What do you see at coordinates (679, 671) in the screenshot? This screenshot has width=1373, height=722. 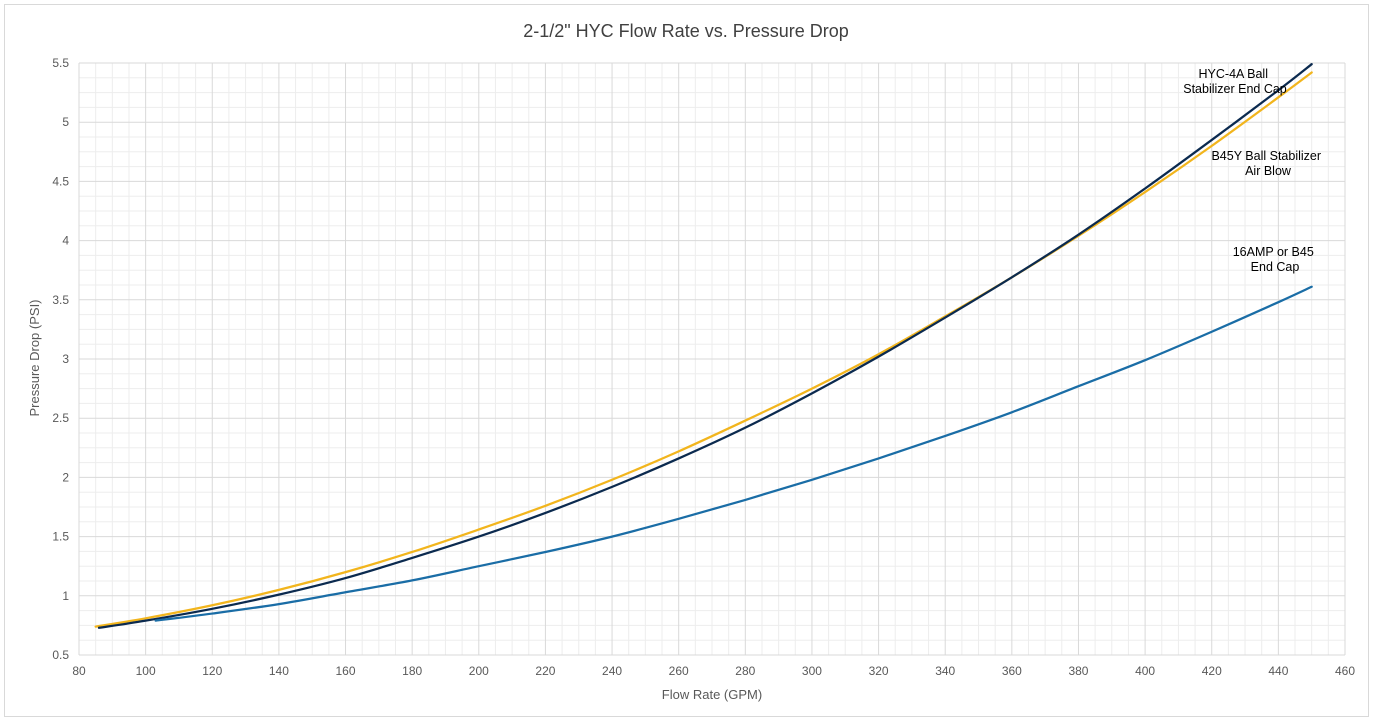 I see `x-tick-label: 260` at bounding box center [679, 671].